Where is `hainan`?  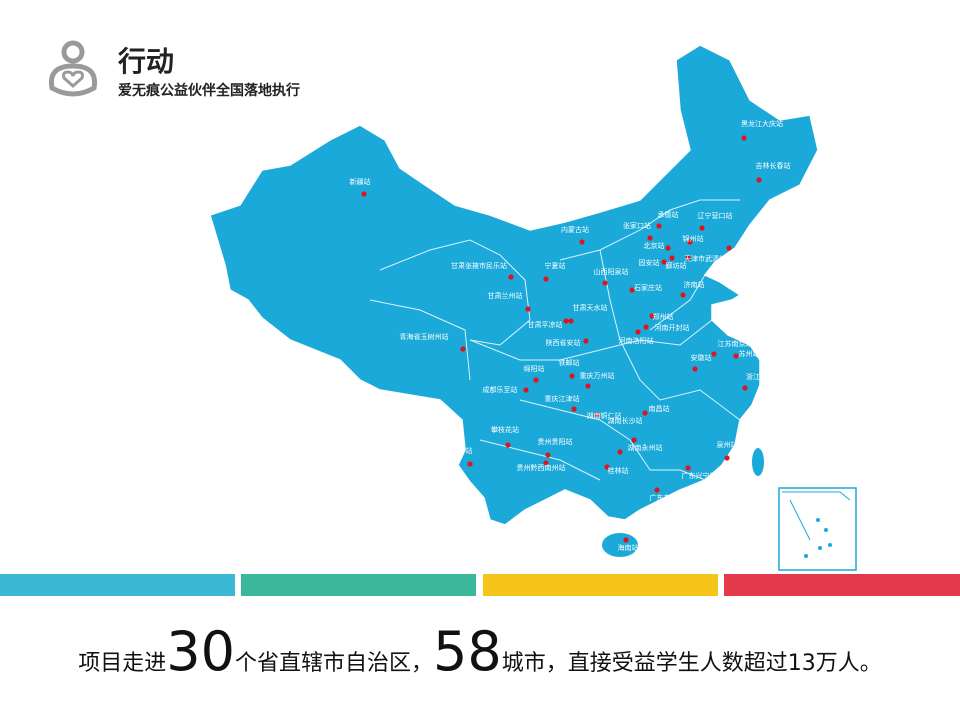
hainan is located at coordinates (620, 545).